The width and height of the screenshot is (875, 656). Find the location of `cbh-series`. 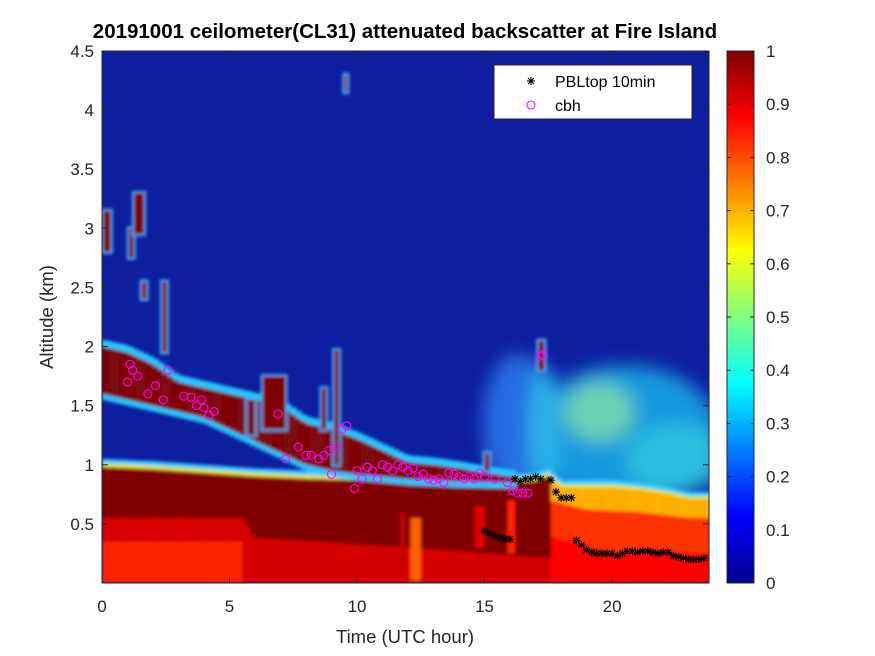

cbh-series is located at coordinates (335, 424).